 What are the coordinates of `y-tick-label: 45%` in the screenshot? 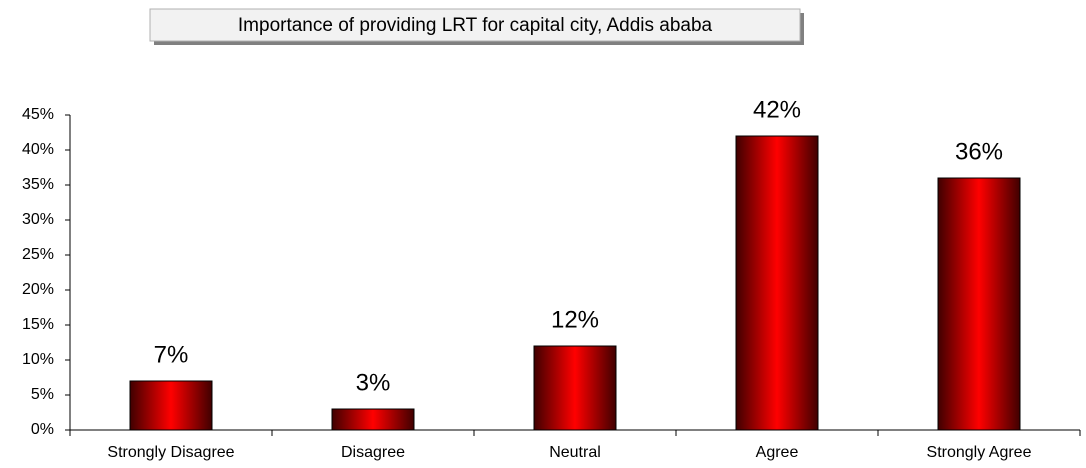 It's located at (38, 114).